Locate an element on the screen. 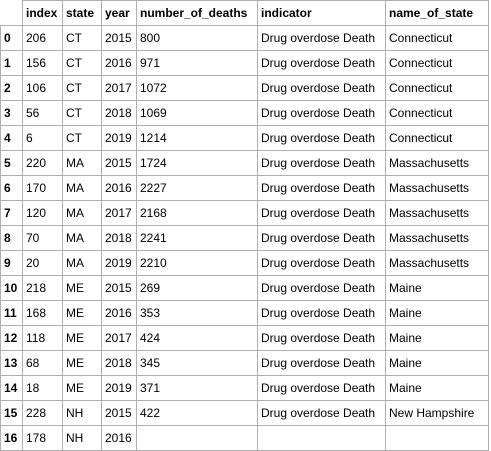 This screenshot has height=451, width=491. table-cell: 345 is located at coordinates (197, 363).